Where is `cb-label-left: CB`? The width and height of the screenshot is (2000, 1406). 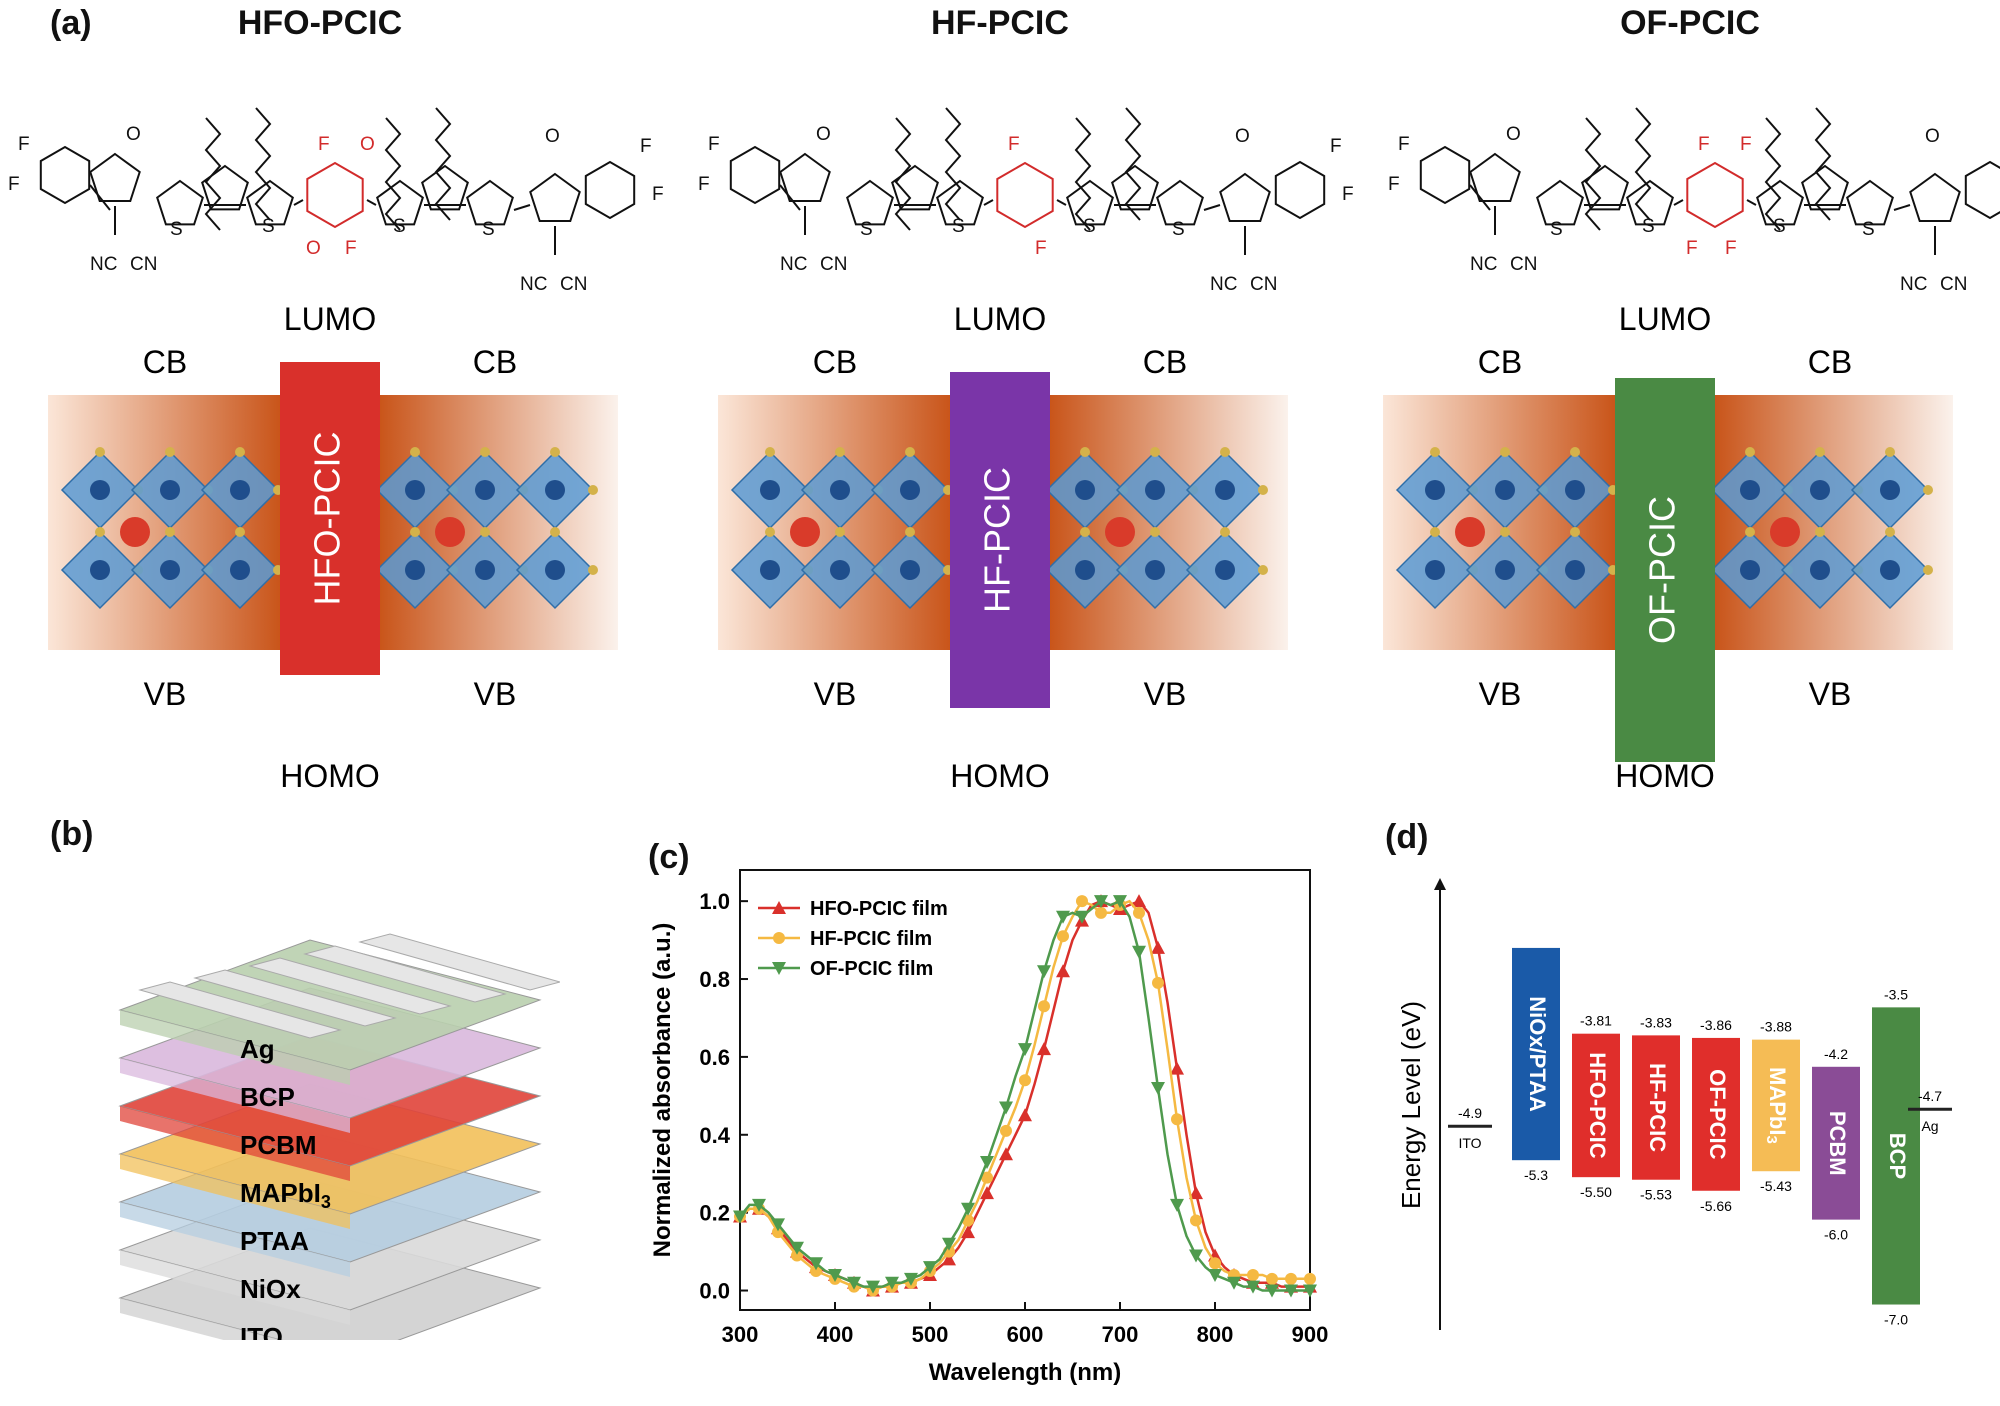
cb-label-left: CB is located at coordinates (1500, 362).